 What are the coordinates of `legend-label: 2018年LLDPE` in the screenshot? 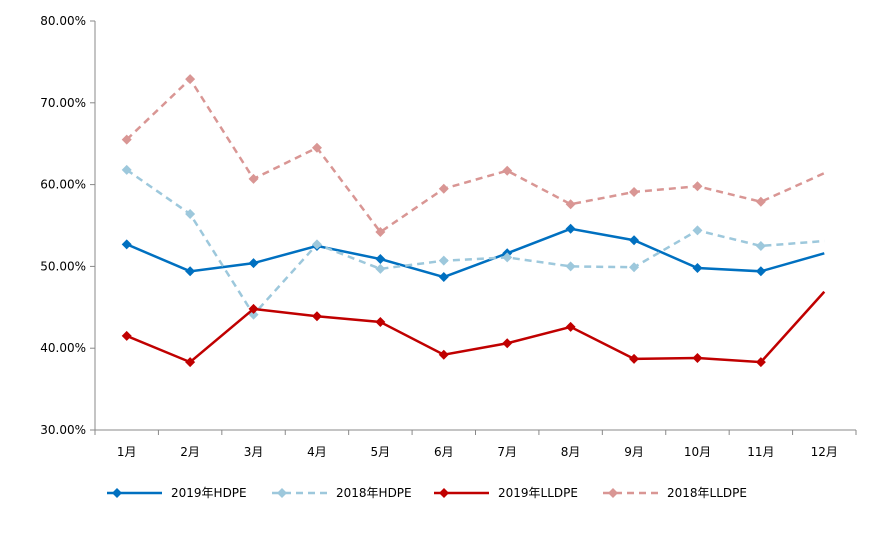 It's located at (707, 493).